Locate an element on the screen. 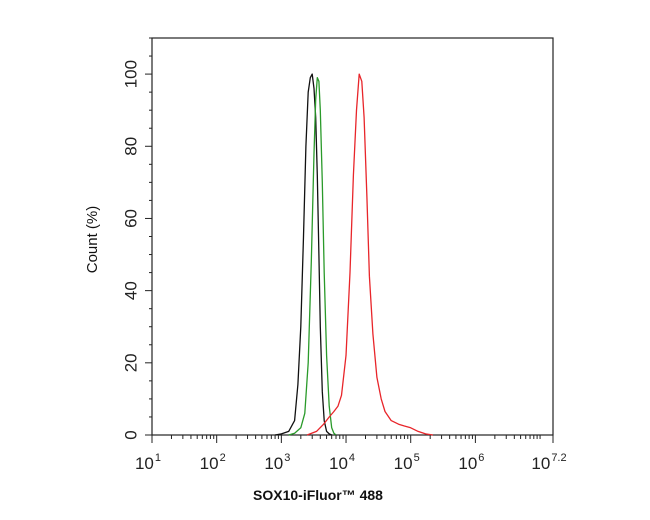 Image resolution: width=650 pixels, height=520 pixels. x-tick-label: 10⁶ is located at coordinates (471, 462).